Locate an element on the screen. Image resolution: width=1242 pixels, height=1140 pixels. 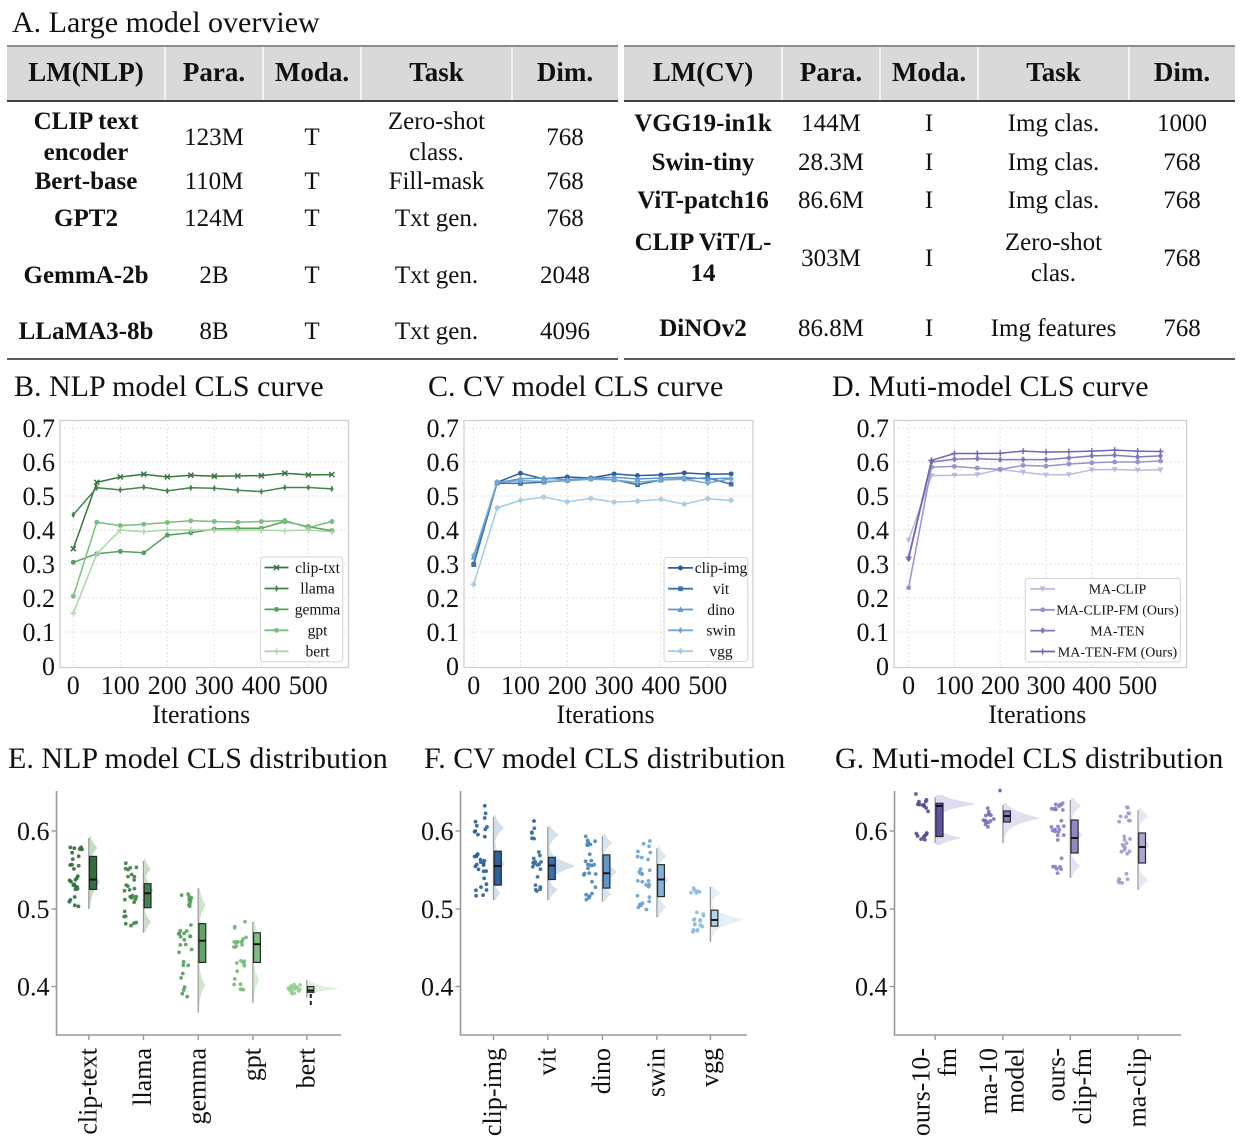
svg-text: ours-10- is located at coordinates (921, 1092).